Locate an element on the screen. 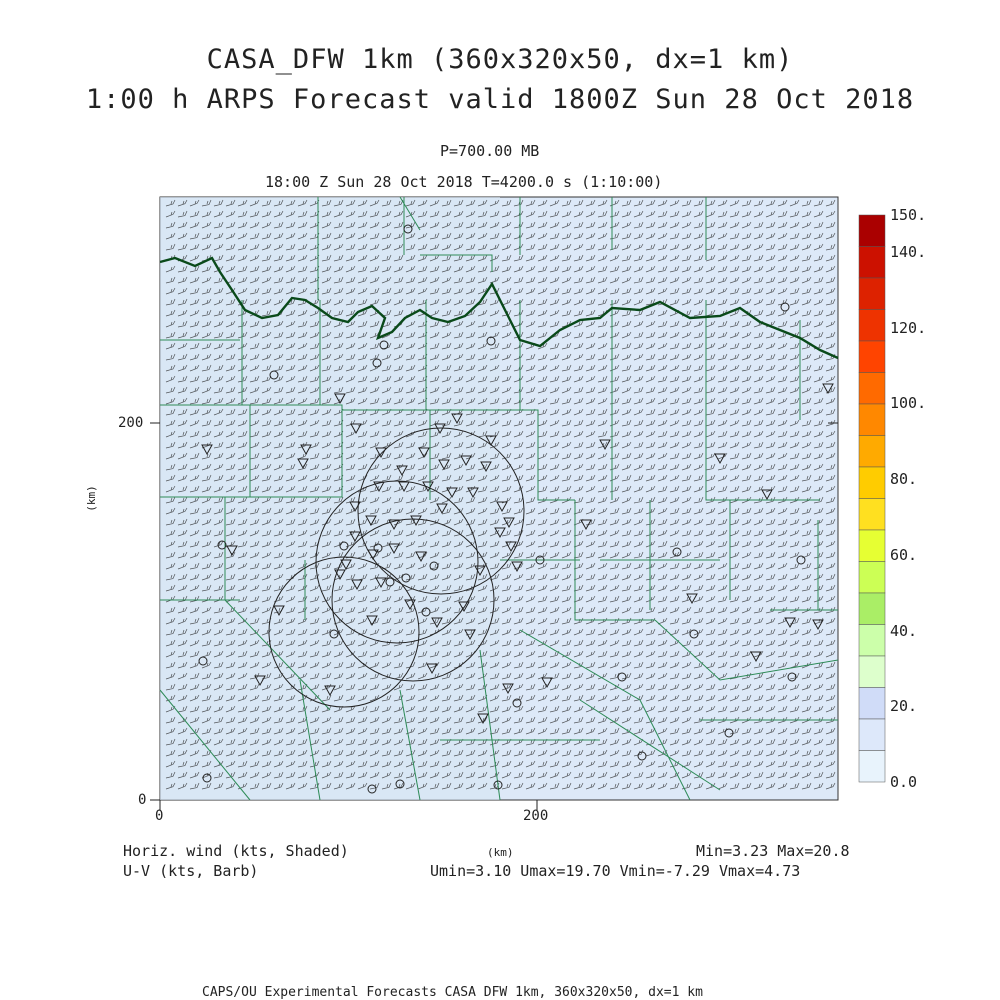  min-max: Min=3.23 Max=20.8 is located at coordinates (773, 851).